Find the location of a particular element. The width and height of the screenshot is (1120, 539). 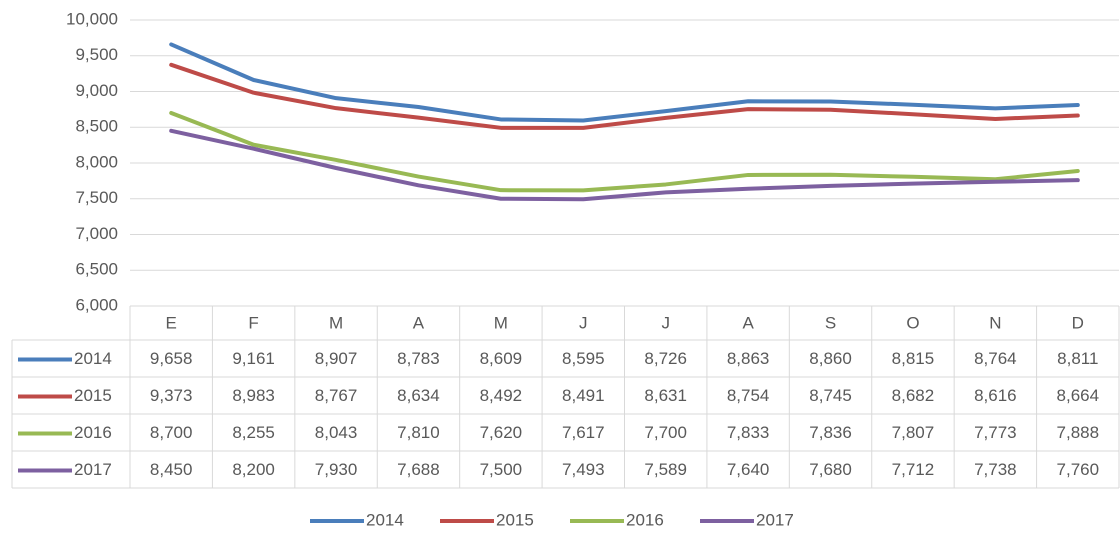

table-value: 8,767 is located at coordinates (336, 395).